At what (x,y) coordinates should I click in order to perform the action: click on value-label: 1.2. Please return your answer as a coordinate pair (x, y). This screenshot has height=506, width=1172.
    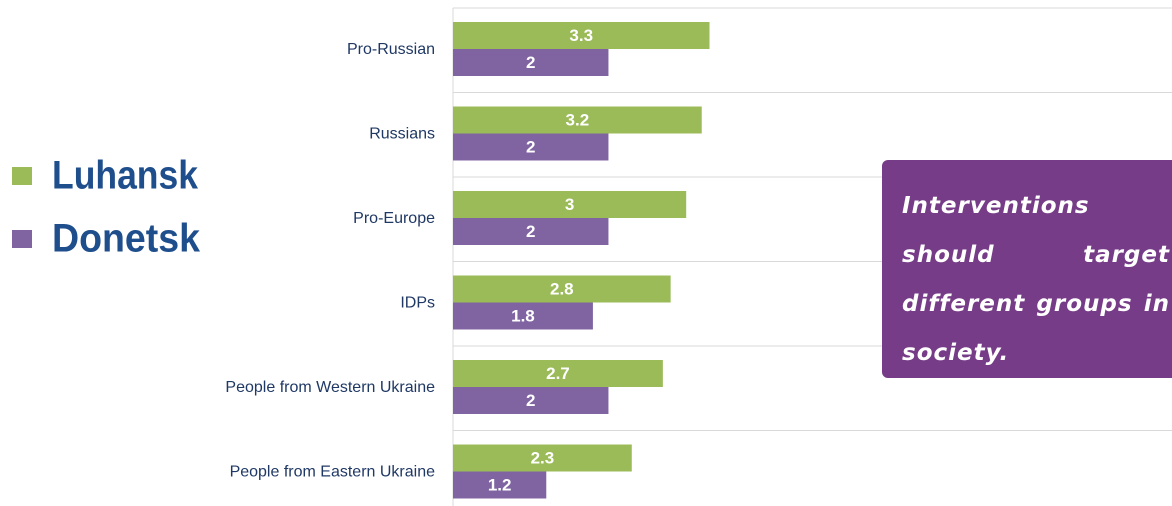
    Looking at the image, I should click on (500, 484).